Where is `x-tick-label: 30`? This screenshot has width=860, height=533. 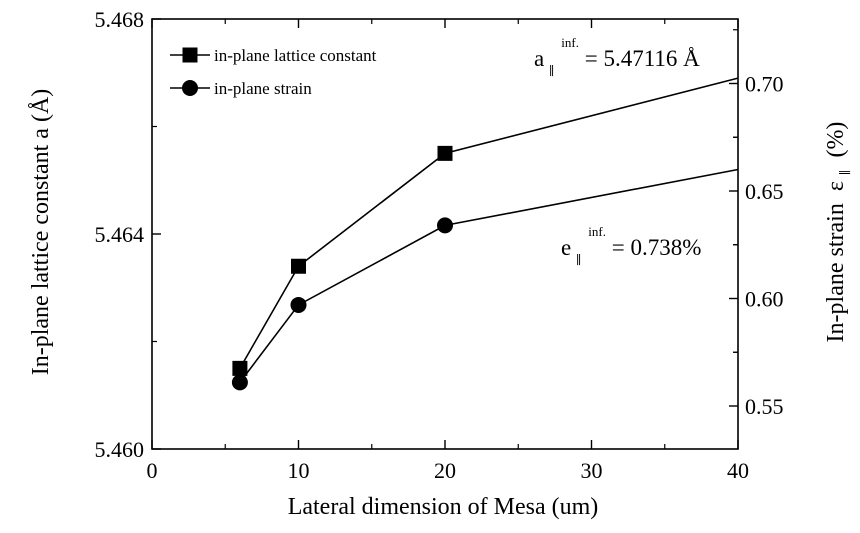 x-tick-label: 30 is located at coordinates (592, 470).